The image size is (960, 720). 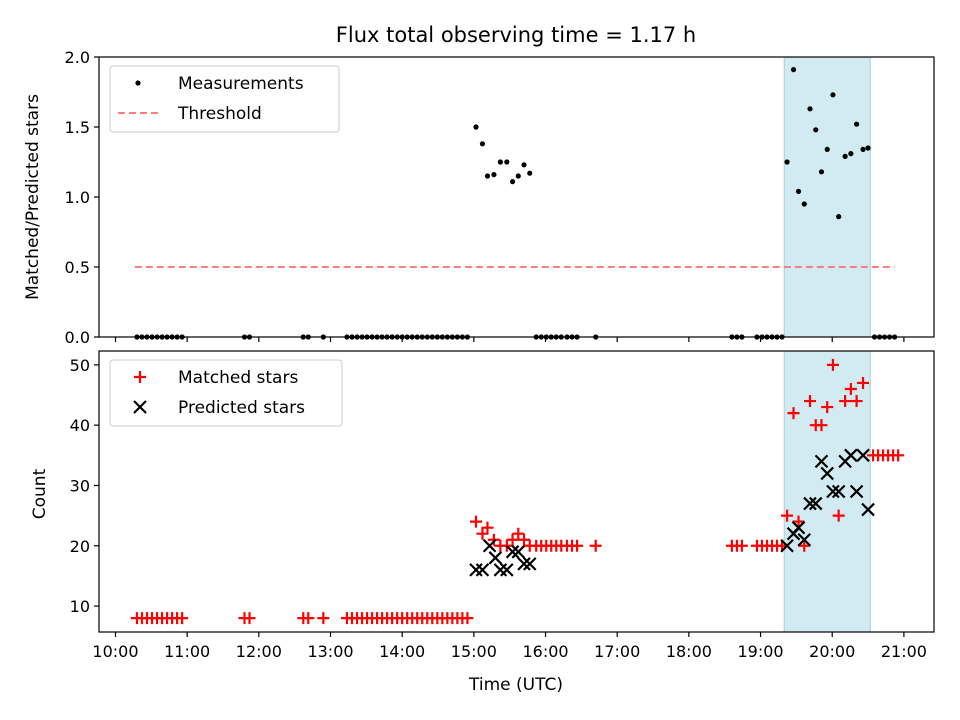 I want to click on bottom-legend, so click(x=226, y=393).